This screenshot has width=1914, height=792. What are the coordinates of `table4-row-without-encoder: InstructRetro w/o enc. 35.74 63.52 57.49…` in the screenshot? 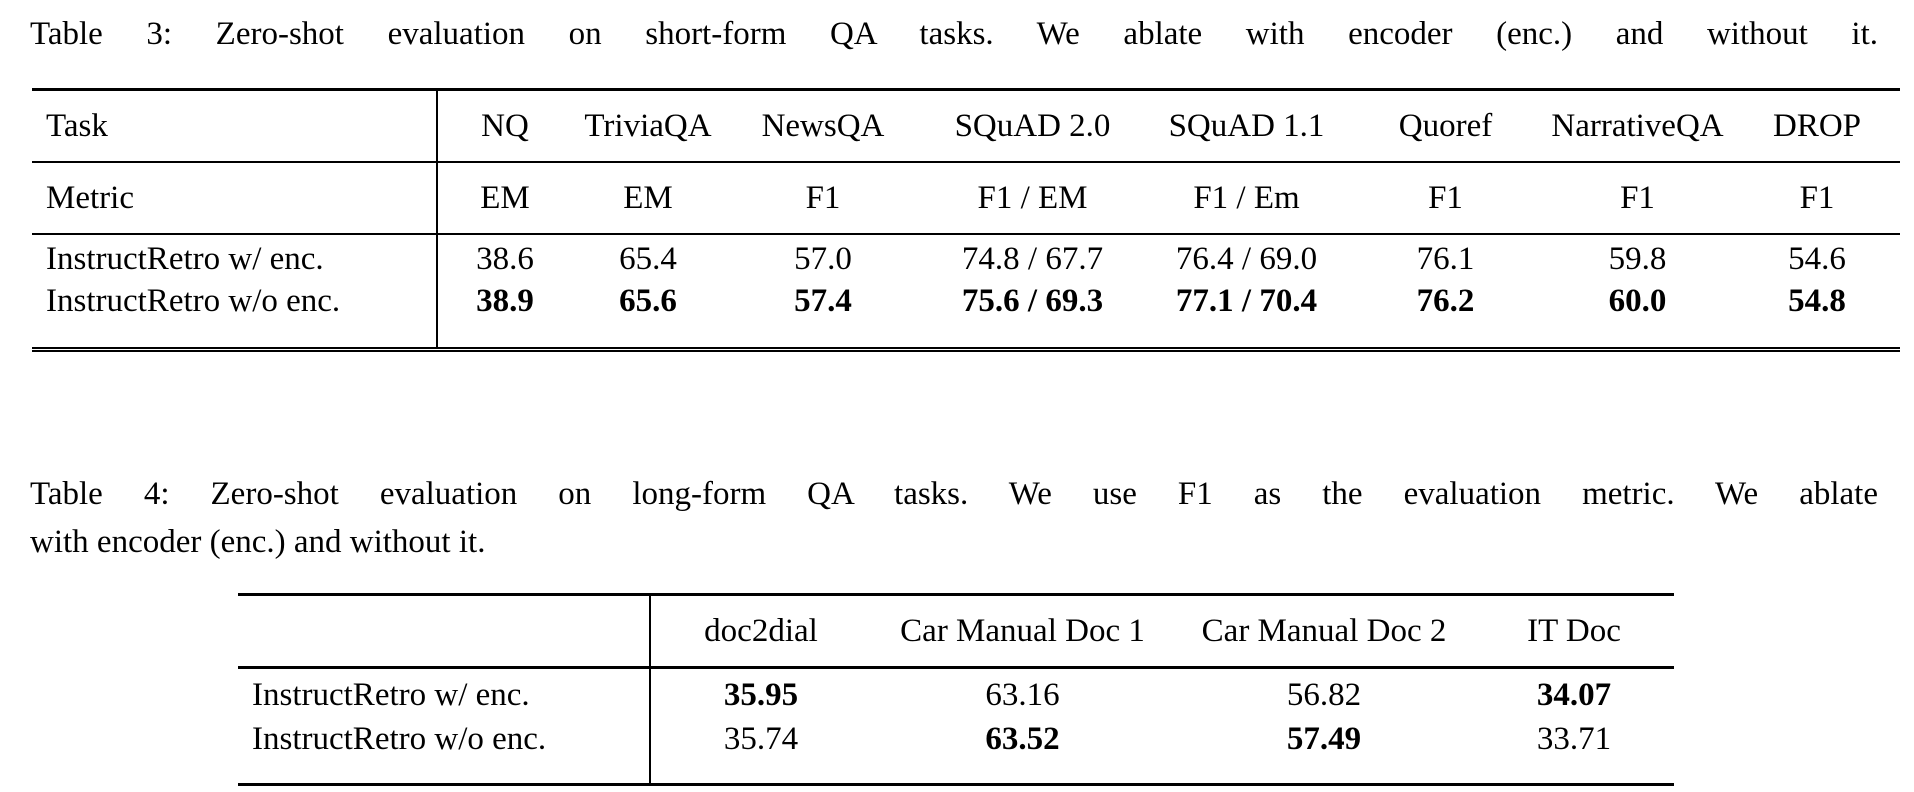 It's located at (956, 753).